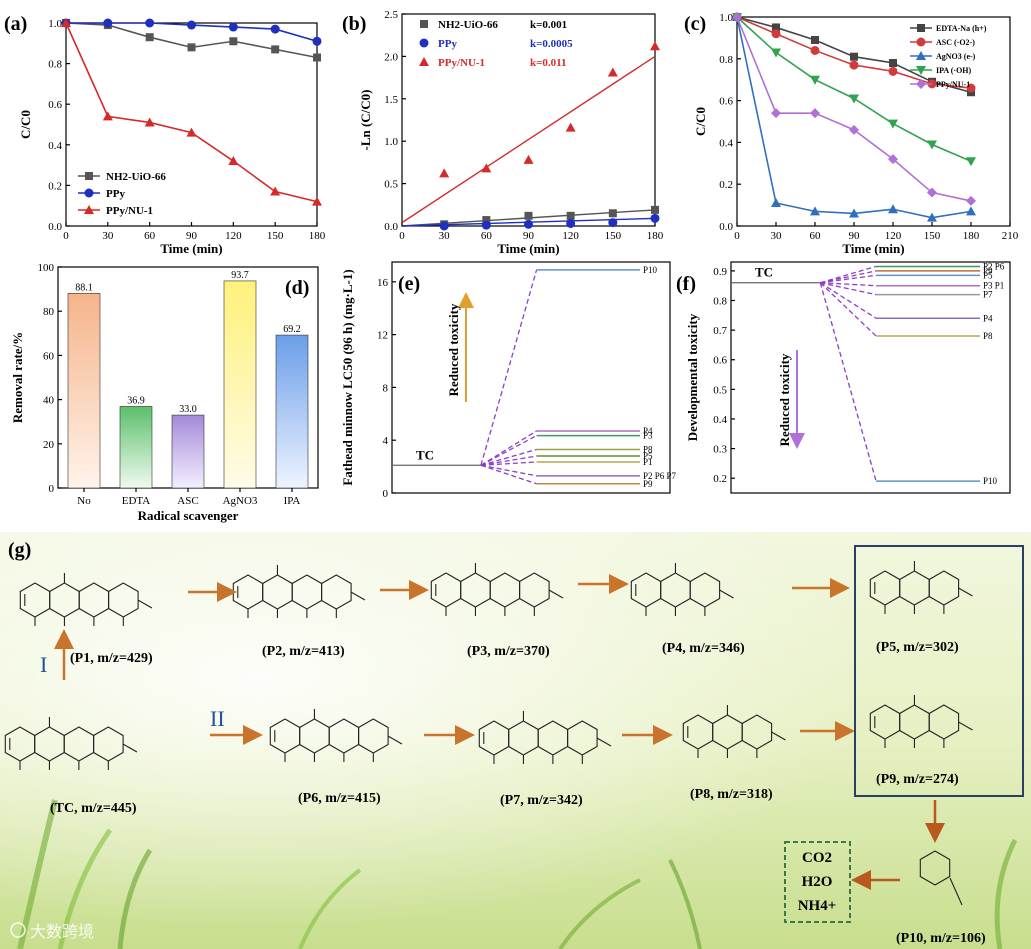 The height and width of the screenshot is (949, 1031). What do you see at coordinates (86, 599) in the screenshot?
I see `molecule-p1` at bounding box center [86, 599].